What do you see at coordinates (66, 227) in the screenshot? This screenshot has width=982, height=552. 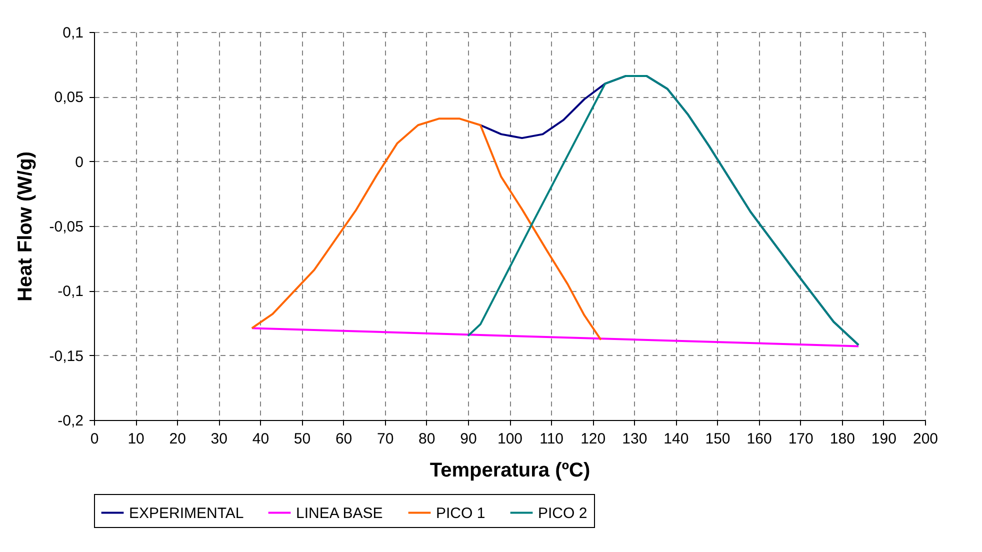 I see `y-tick-label: -0,05` at bounding box center [66, 227].